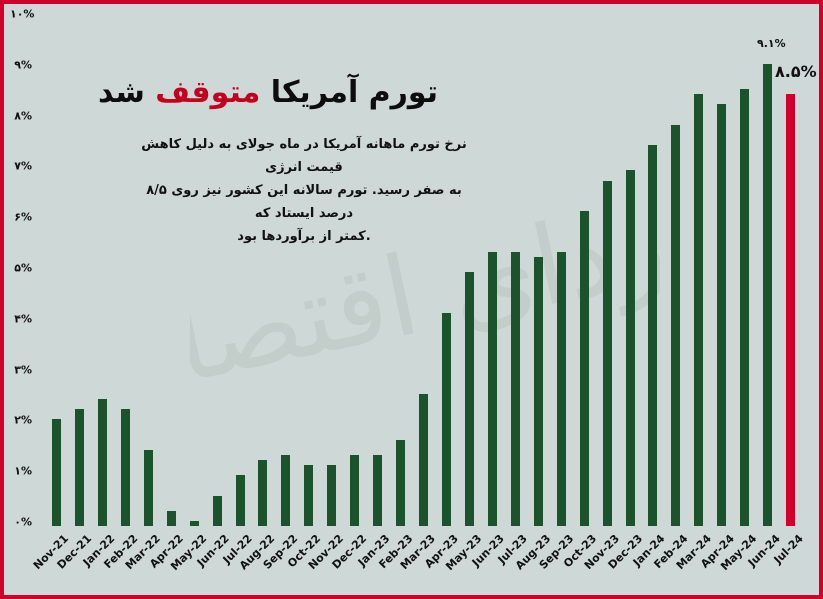 This screenshot has height=599, width=823. I want to click on y-tick-label: ۴%, so click(23, 319).